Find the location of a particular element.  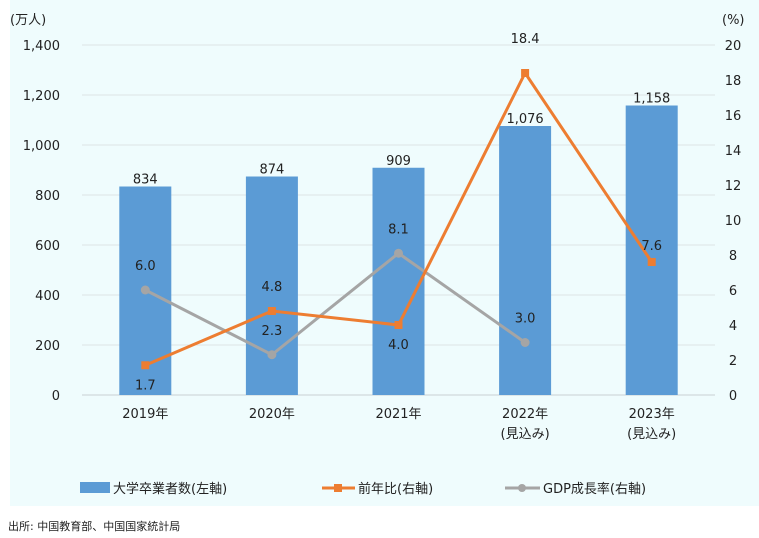

left-tick-label: 600 is located at coordinates (47, 246).